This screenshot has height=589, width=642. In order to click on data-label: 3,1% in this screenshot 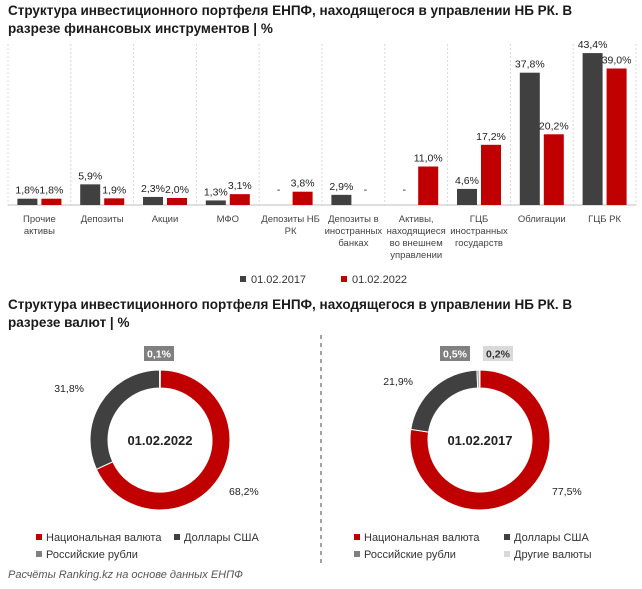, I will do `click(240, 186)`.